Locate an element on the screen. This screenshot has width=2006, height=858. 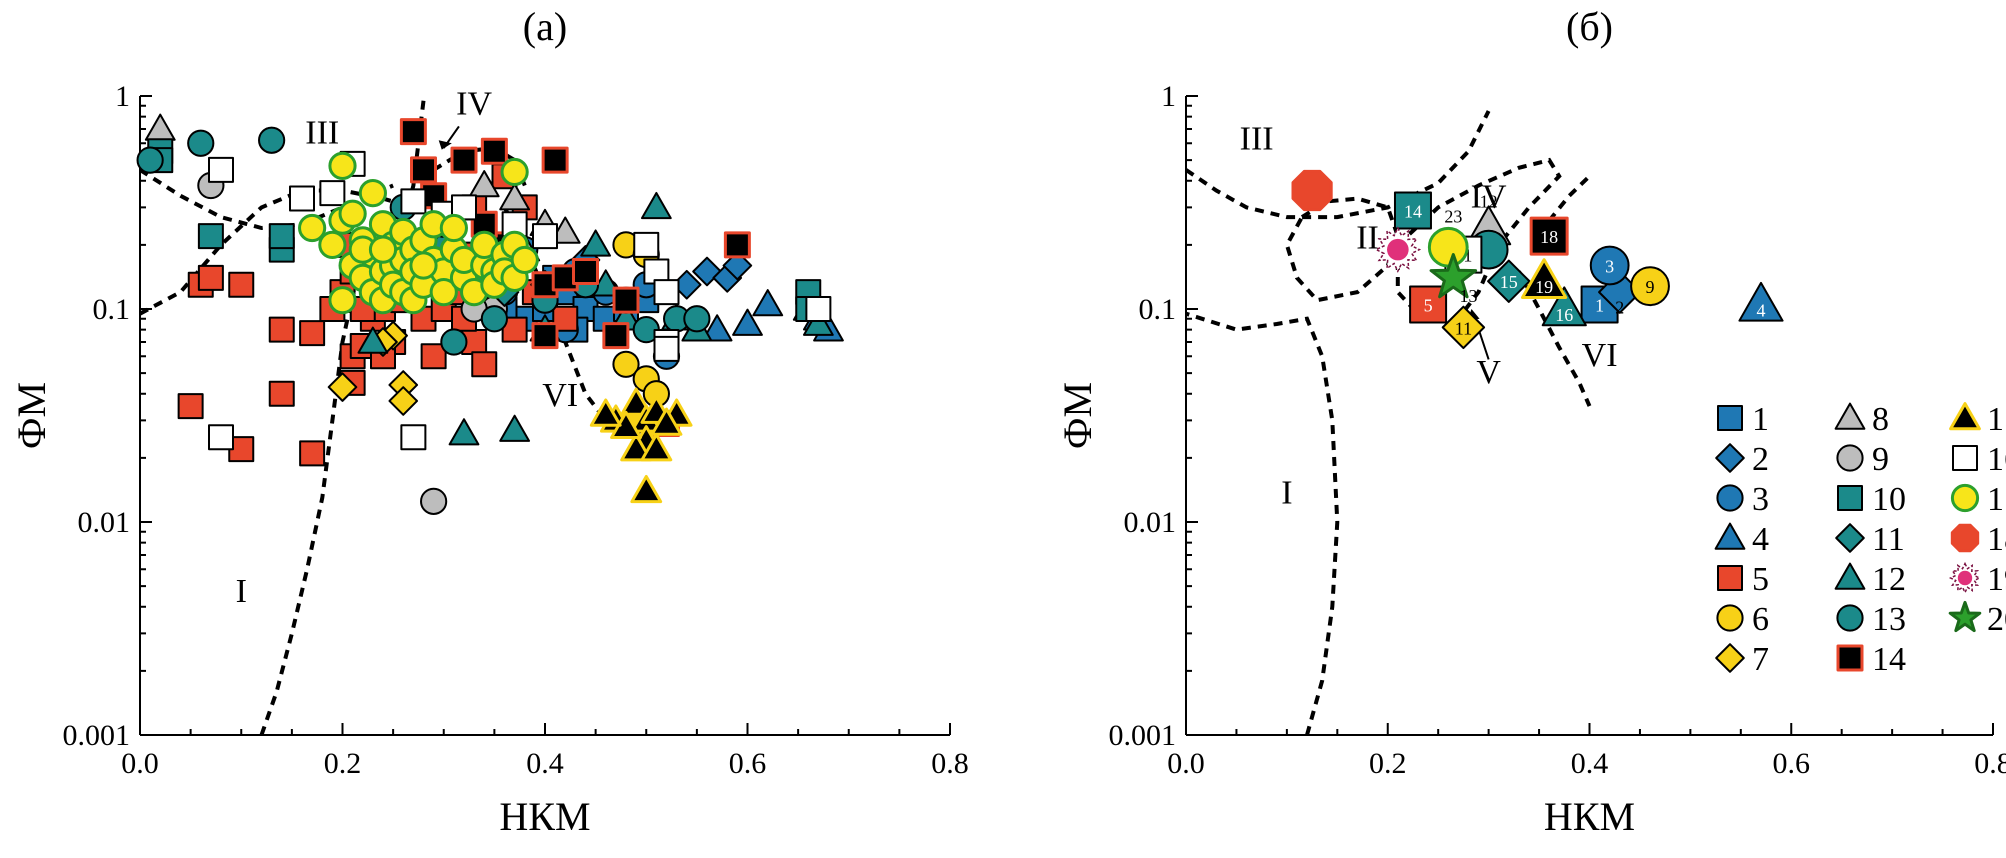
legend-label: 17 is located at coordinates (1996, 499).